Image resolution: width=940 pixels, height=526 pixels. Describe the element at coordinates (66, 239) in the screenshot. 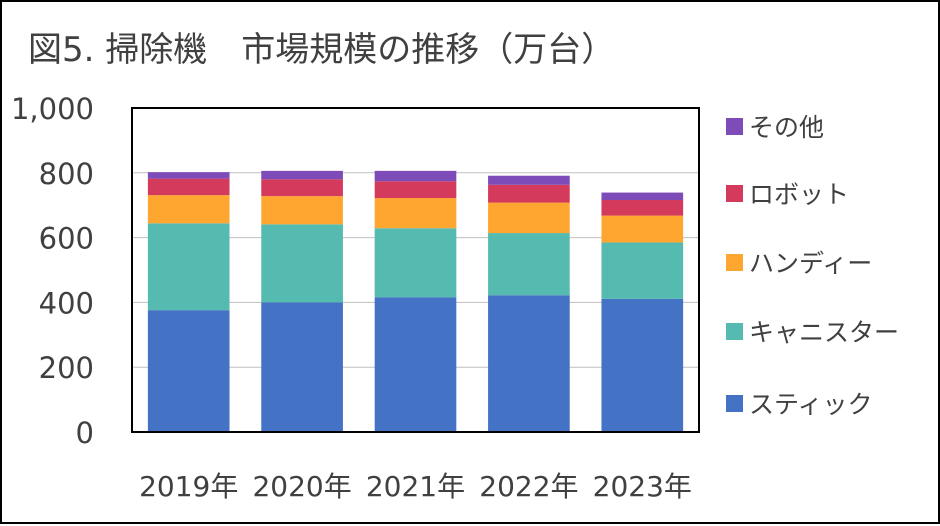

I see `y-tick-label: 600` at that location.